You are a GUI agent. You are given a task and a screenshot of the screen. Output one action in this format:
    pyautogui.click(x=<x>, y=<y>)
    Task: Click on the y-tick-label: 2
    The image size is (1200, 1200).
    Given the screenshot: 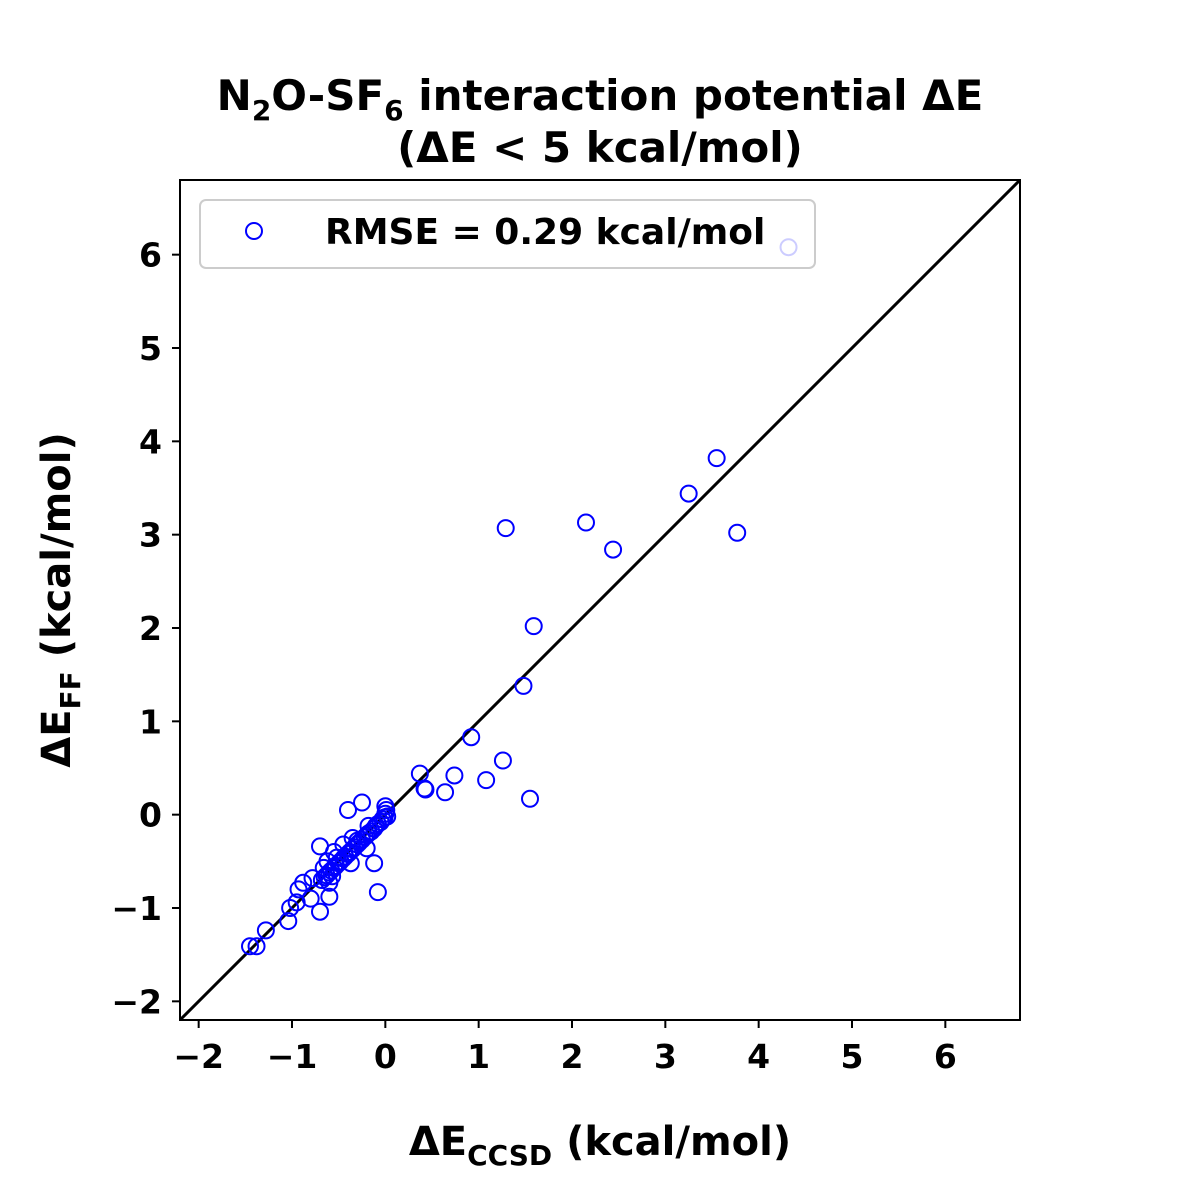 What is the action you would take?
    pyautogui.click(x=150, y=628)
    